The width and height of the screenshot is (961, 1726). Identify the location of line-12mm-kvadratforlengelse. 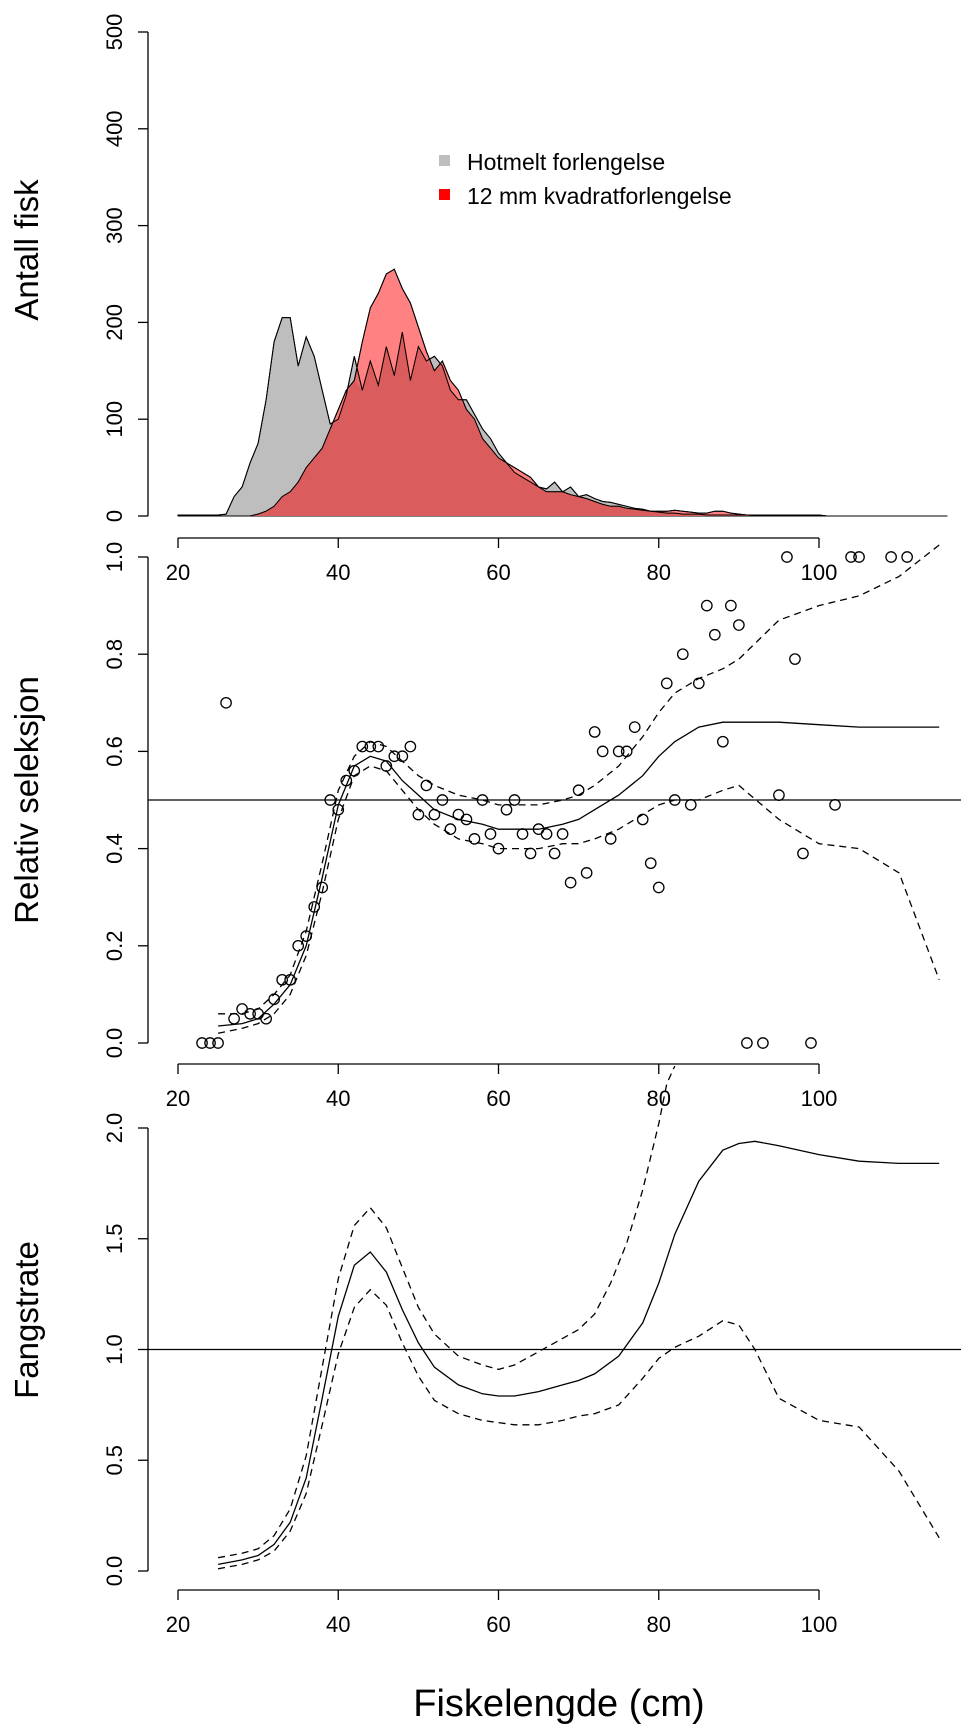
(563, 392).